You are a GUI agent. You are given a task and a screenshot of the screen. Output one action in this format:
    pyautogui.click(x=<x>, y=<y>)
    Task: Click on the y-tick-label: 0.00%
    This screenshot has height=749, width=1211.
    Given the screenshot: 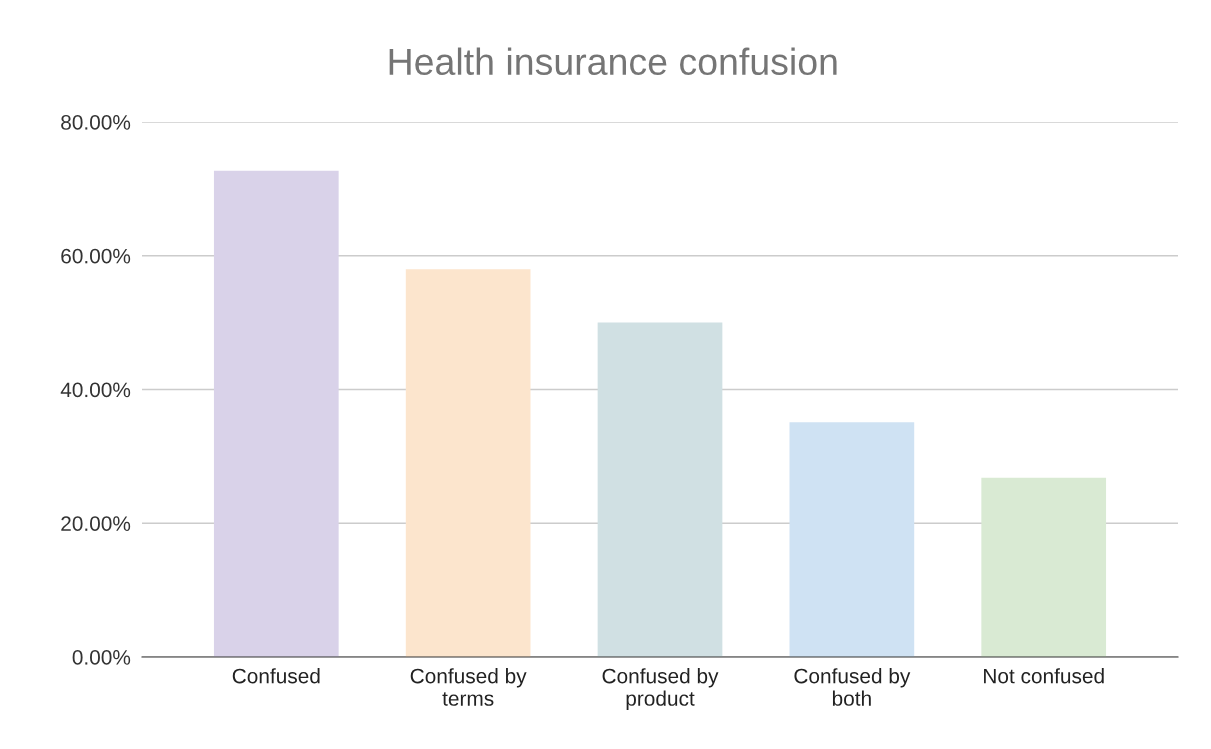 What is the action you would take?
    pyautogui.click(x=101, y=657)
    